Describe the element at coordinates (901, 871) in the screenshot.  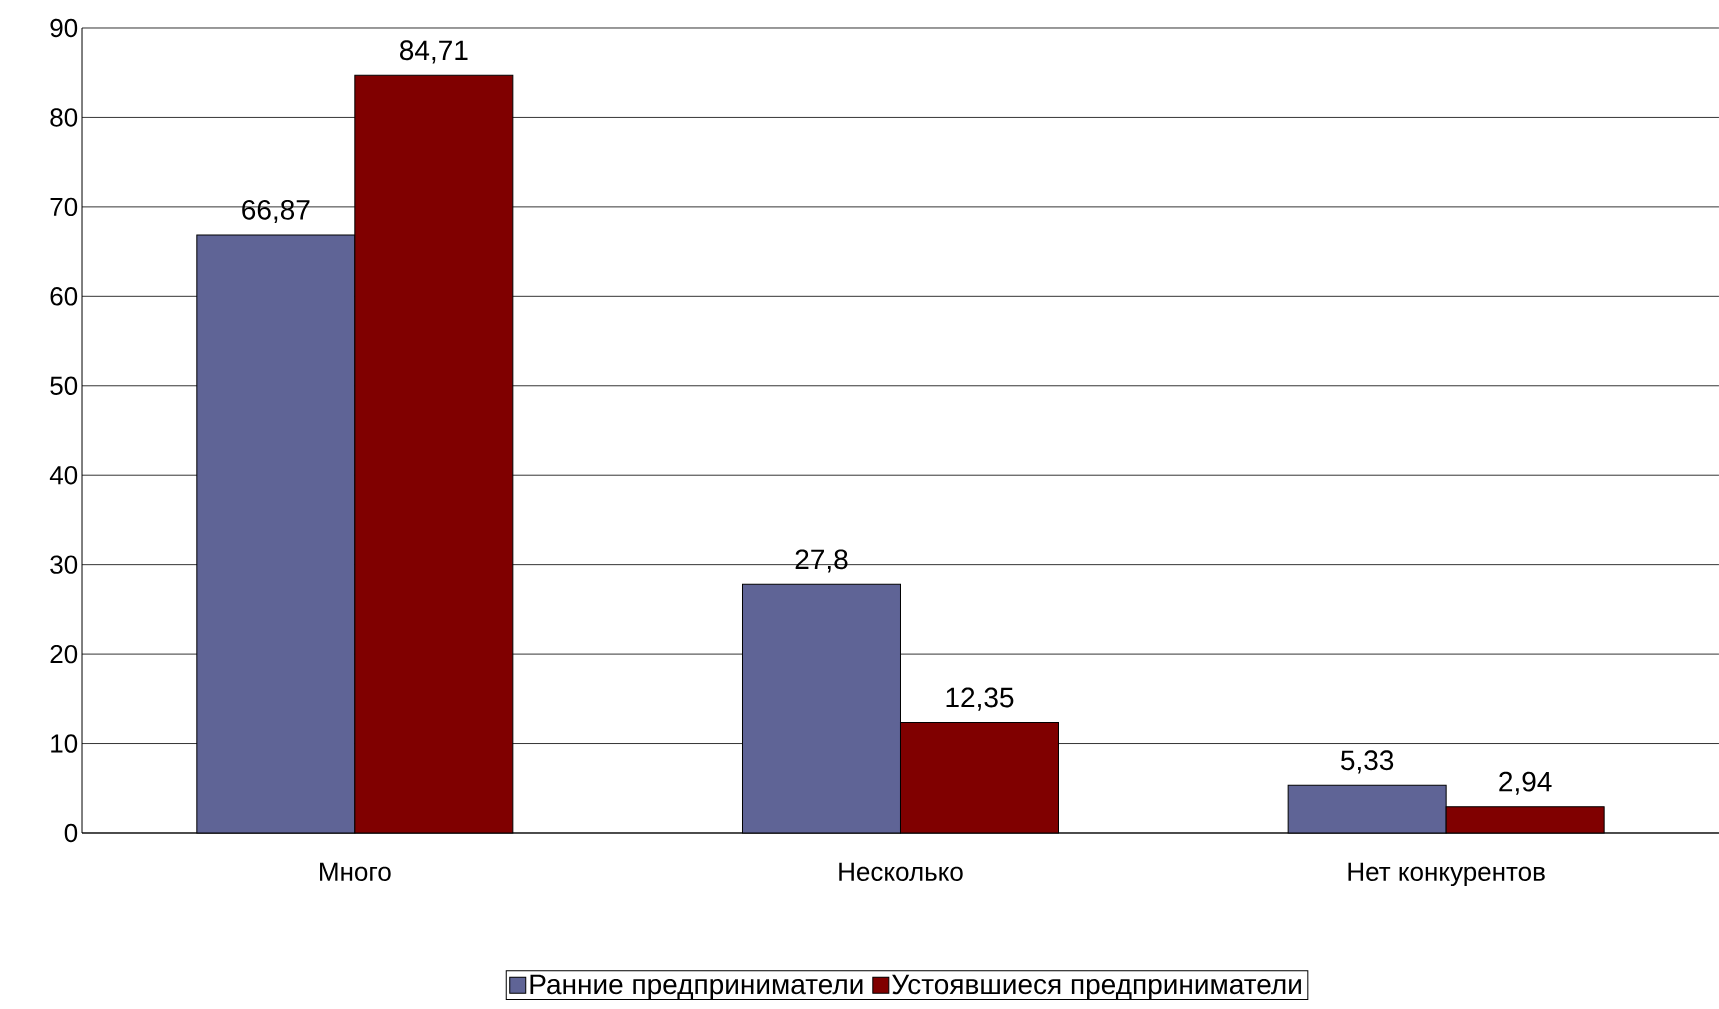
I see `x-tick-label: Несколько` at that location.